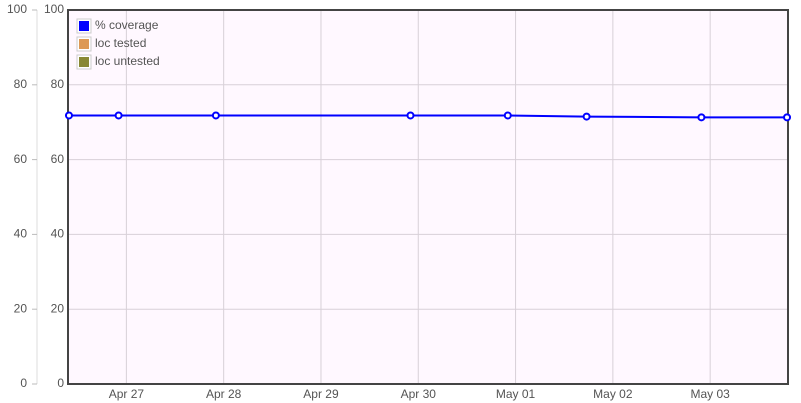  I want to click on y-tick-label: 60, so click(58, 159).